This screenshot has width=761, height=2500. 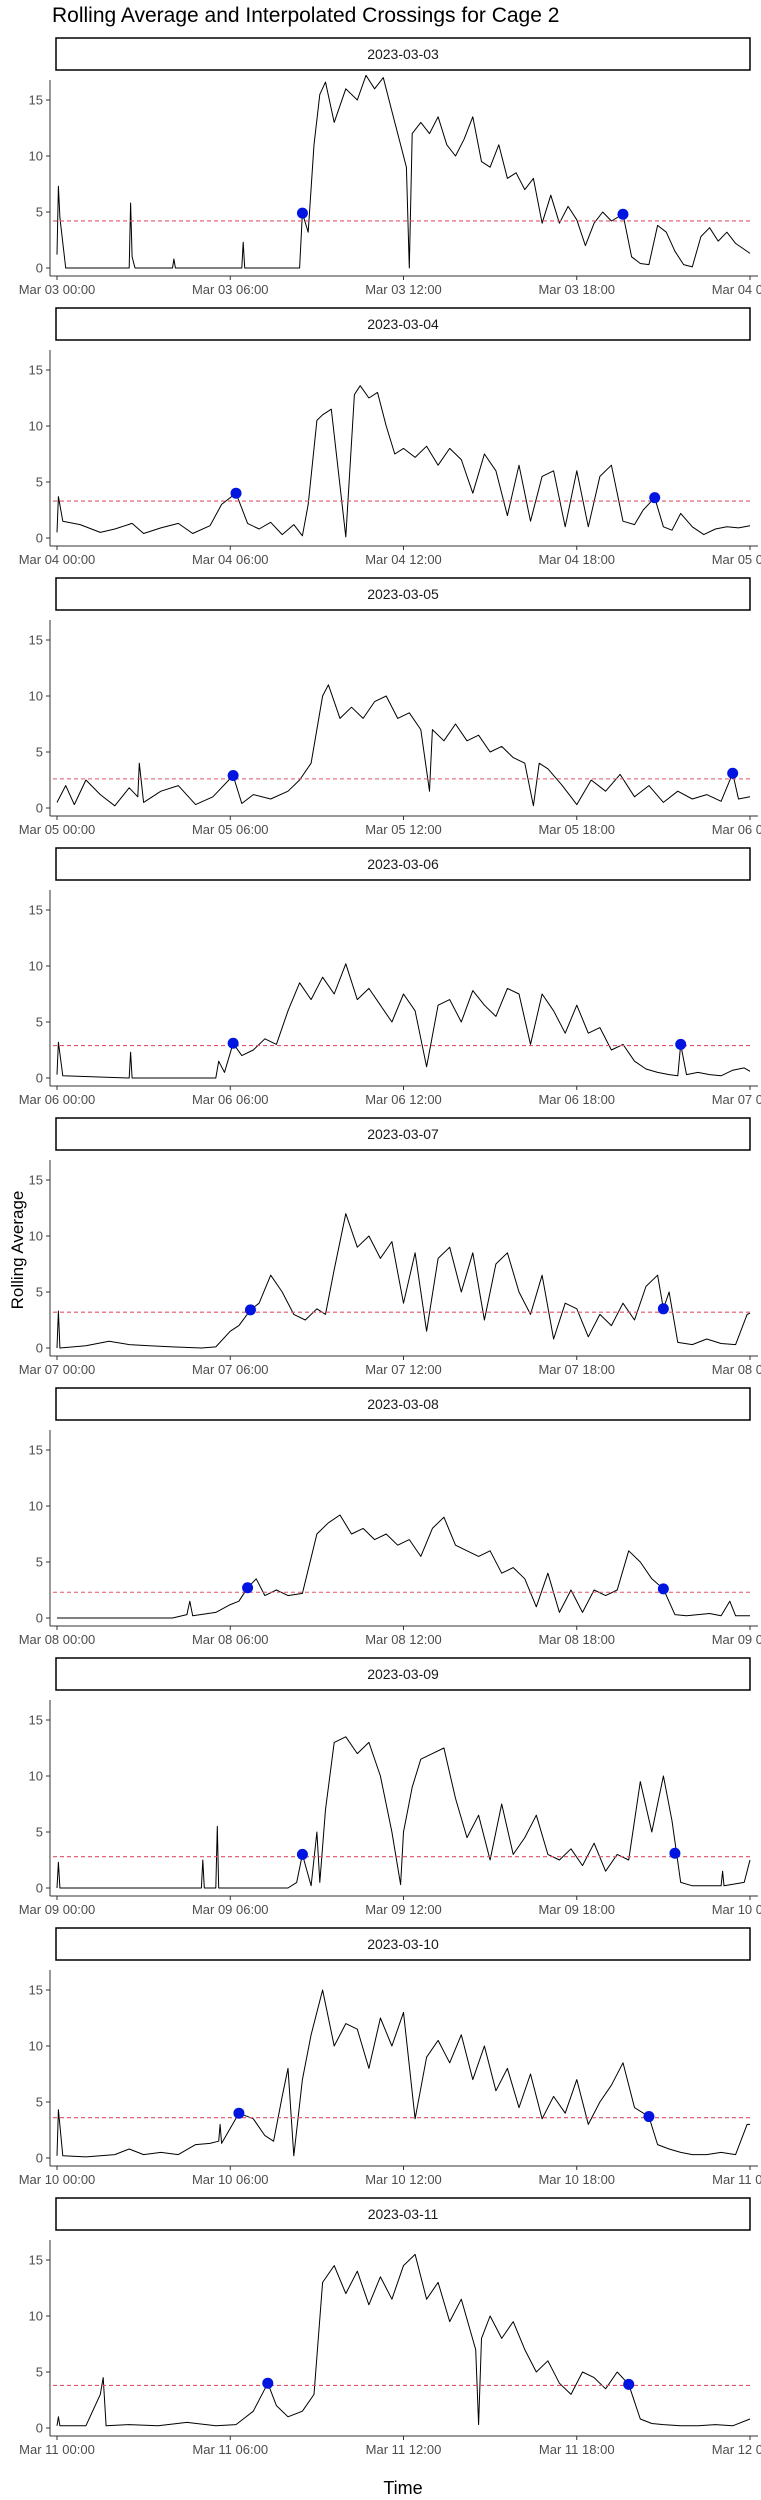 I want to click on x-tick-label: Mar 10 06:00, so click(x=230, y=2179).